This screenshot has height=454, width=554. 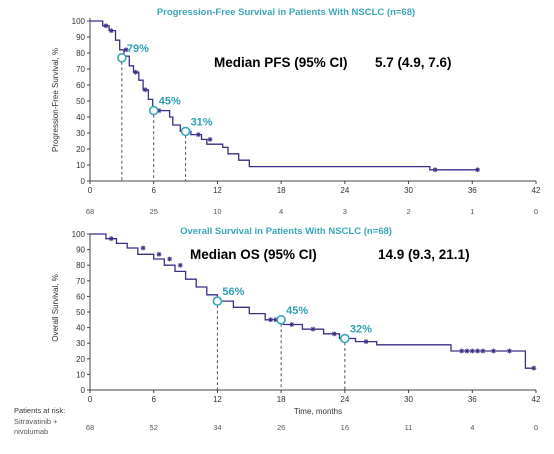 What do you see at coordinates (80, 250) in the screenshot?
I see `os-y-tick-label: 90` at bounding box center [80, 250].